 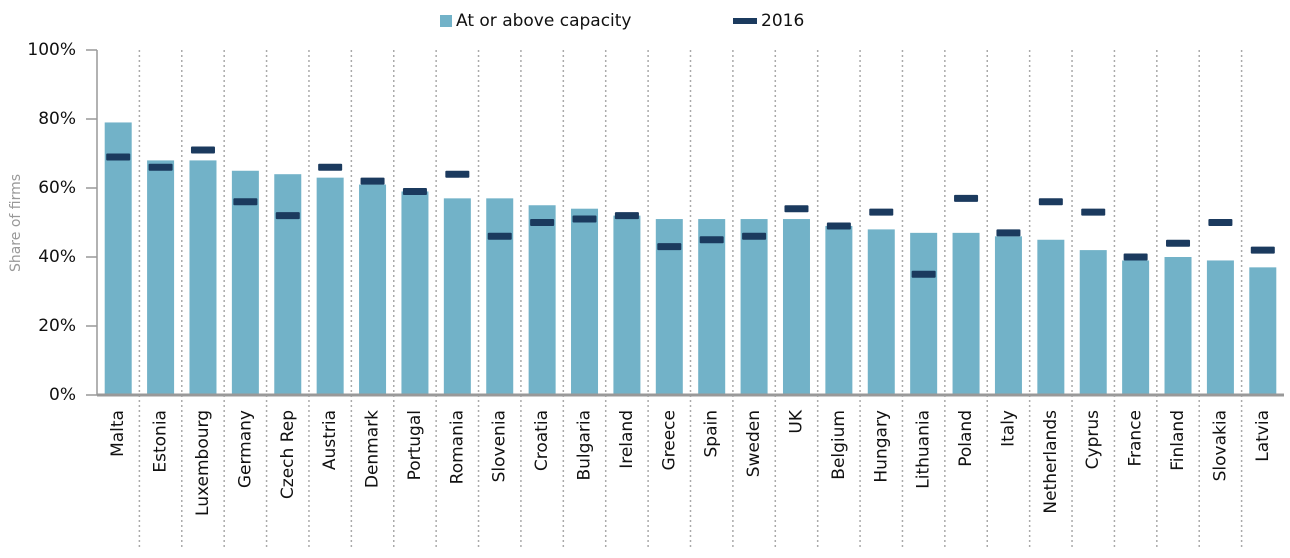 What do you see at coordinates (669, 440) in the screenshot?
I see `x-tick-label: Greece` at bounding box center [669, 440].